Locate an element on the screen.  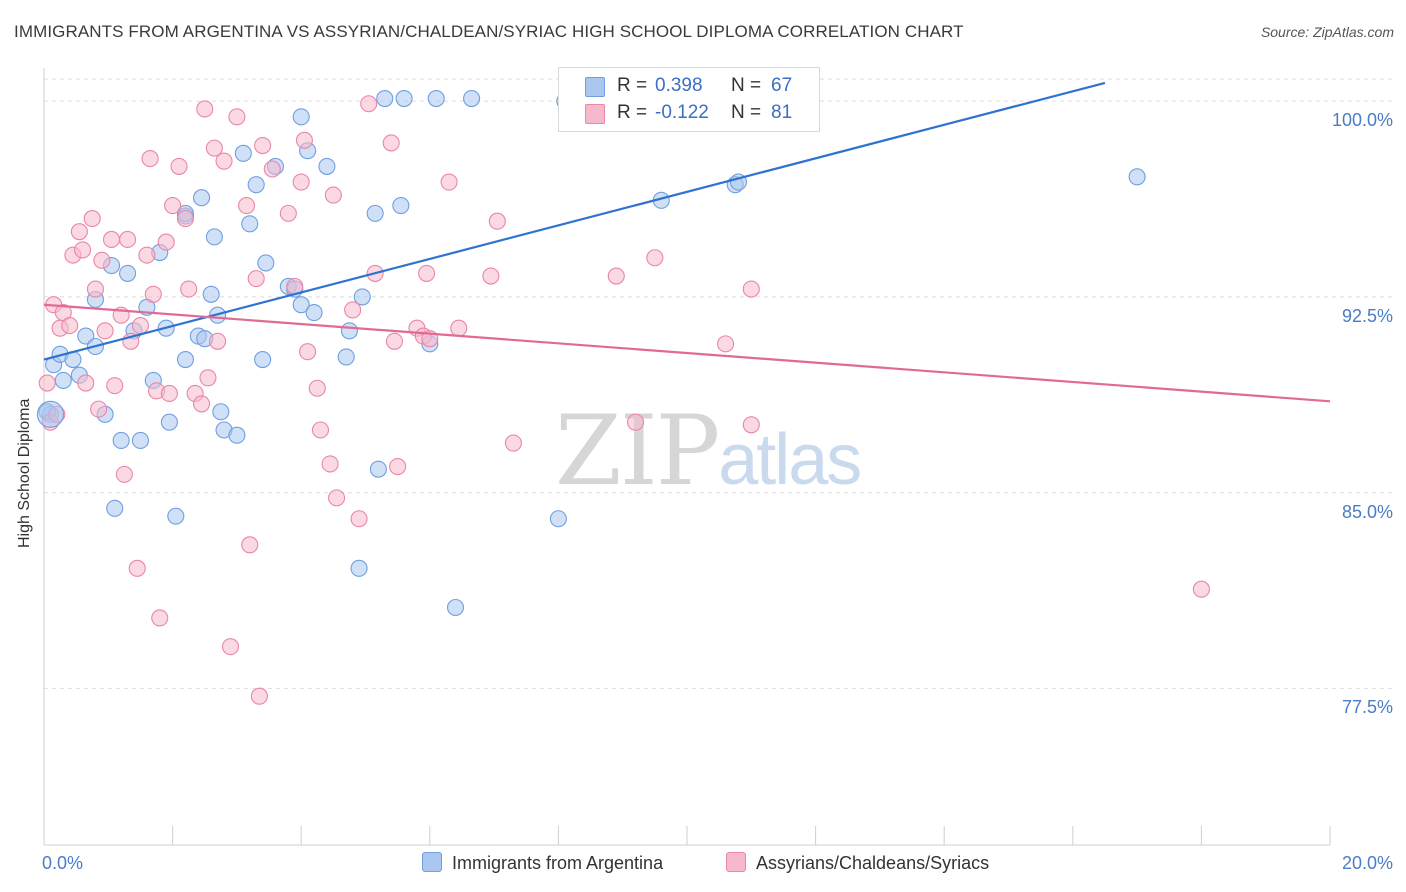
legend-r-label: R = is located at coordinates (632, 85).